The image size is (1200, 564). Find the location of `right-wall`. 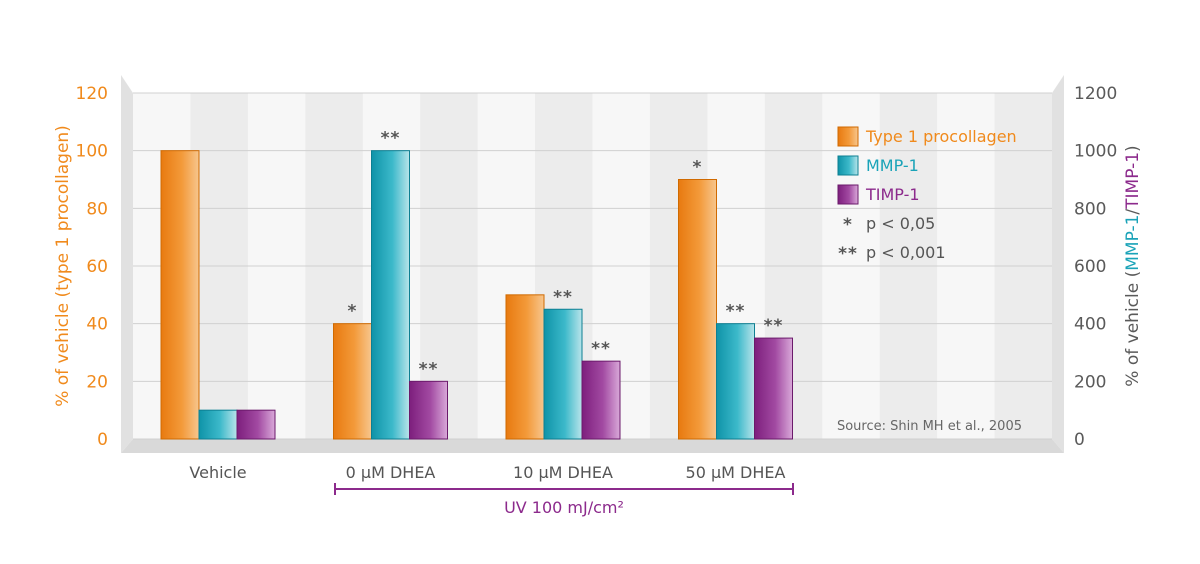

right-wall is located at coordinates (1058, 264).